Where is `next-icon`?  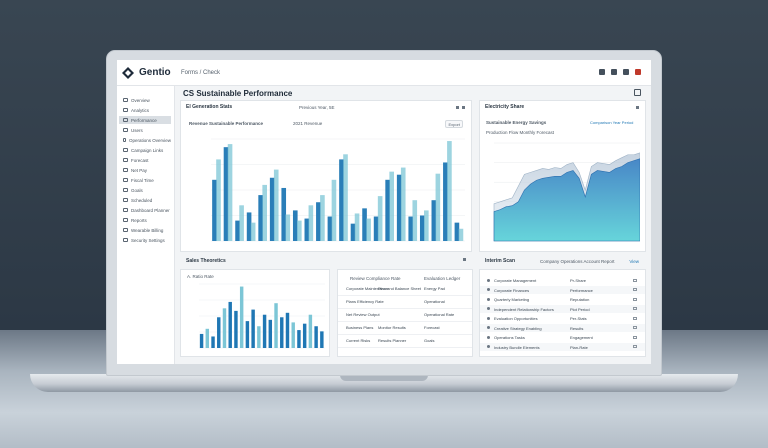
next-icon is located at coordinates (463, 107).